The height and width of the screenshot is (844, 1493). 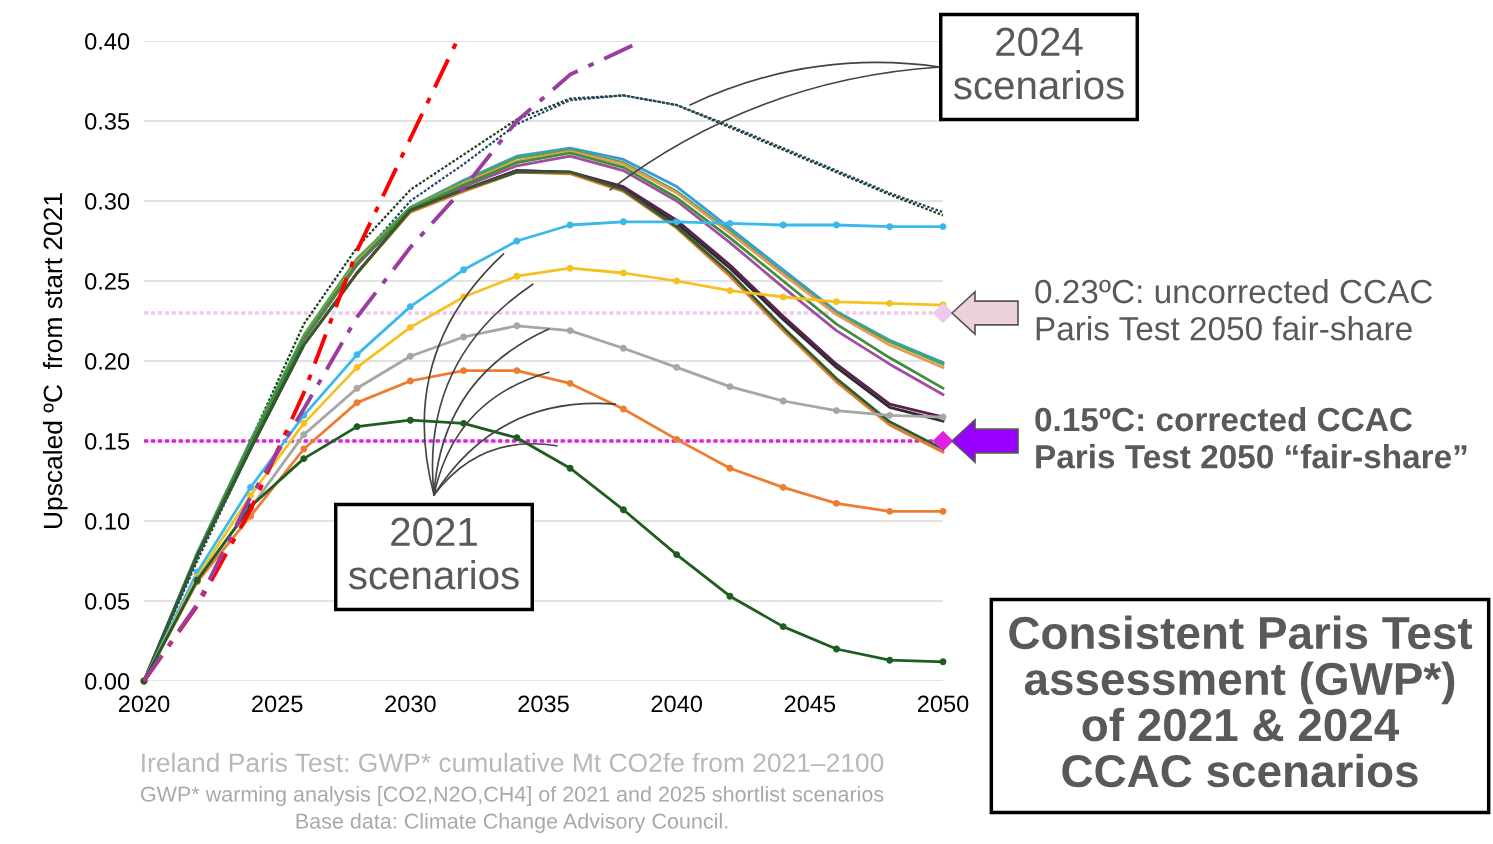 I want to click on text: GWP* warming analysis [CO2,N2O,CH4] of 2021 and 2025 shortlist scenarios, so click(x=512, y=796).